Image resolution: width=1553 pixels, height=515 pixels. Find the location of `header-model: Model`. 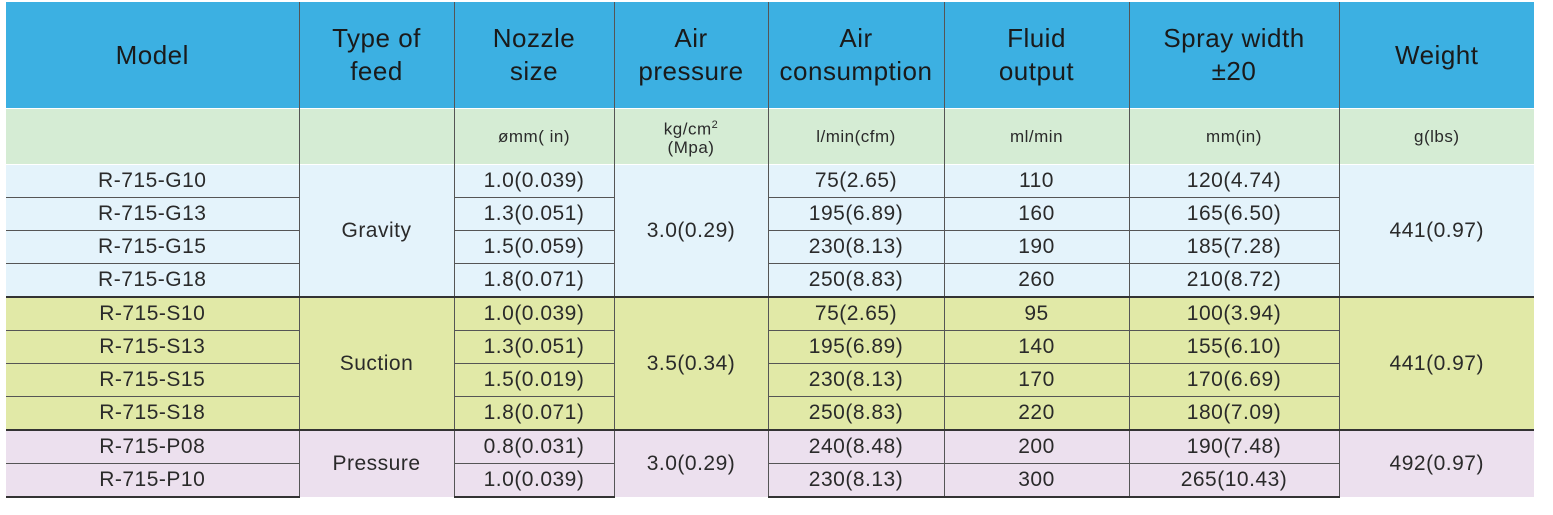

header-model: Model is located at coordinates (152, 55).